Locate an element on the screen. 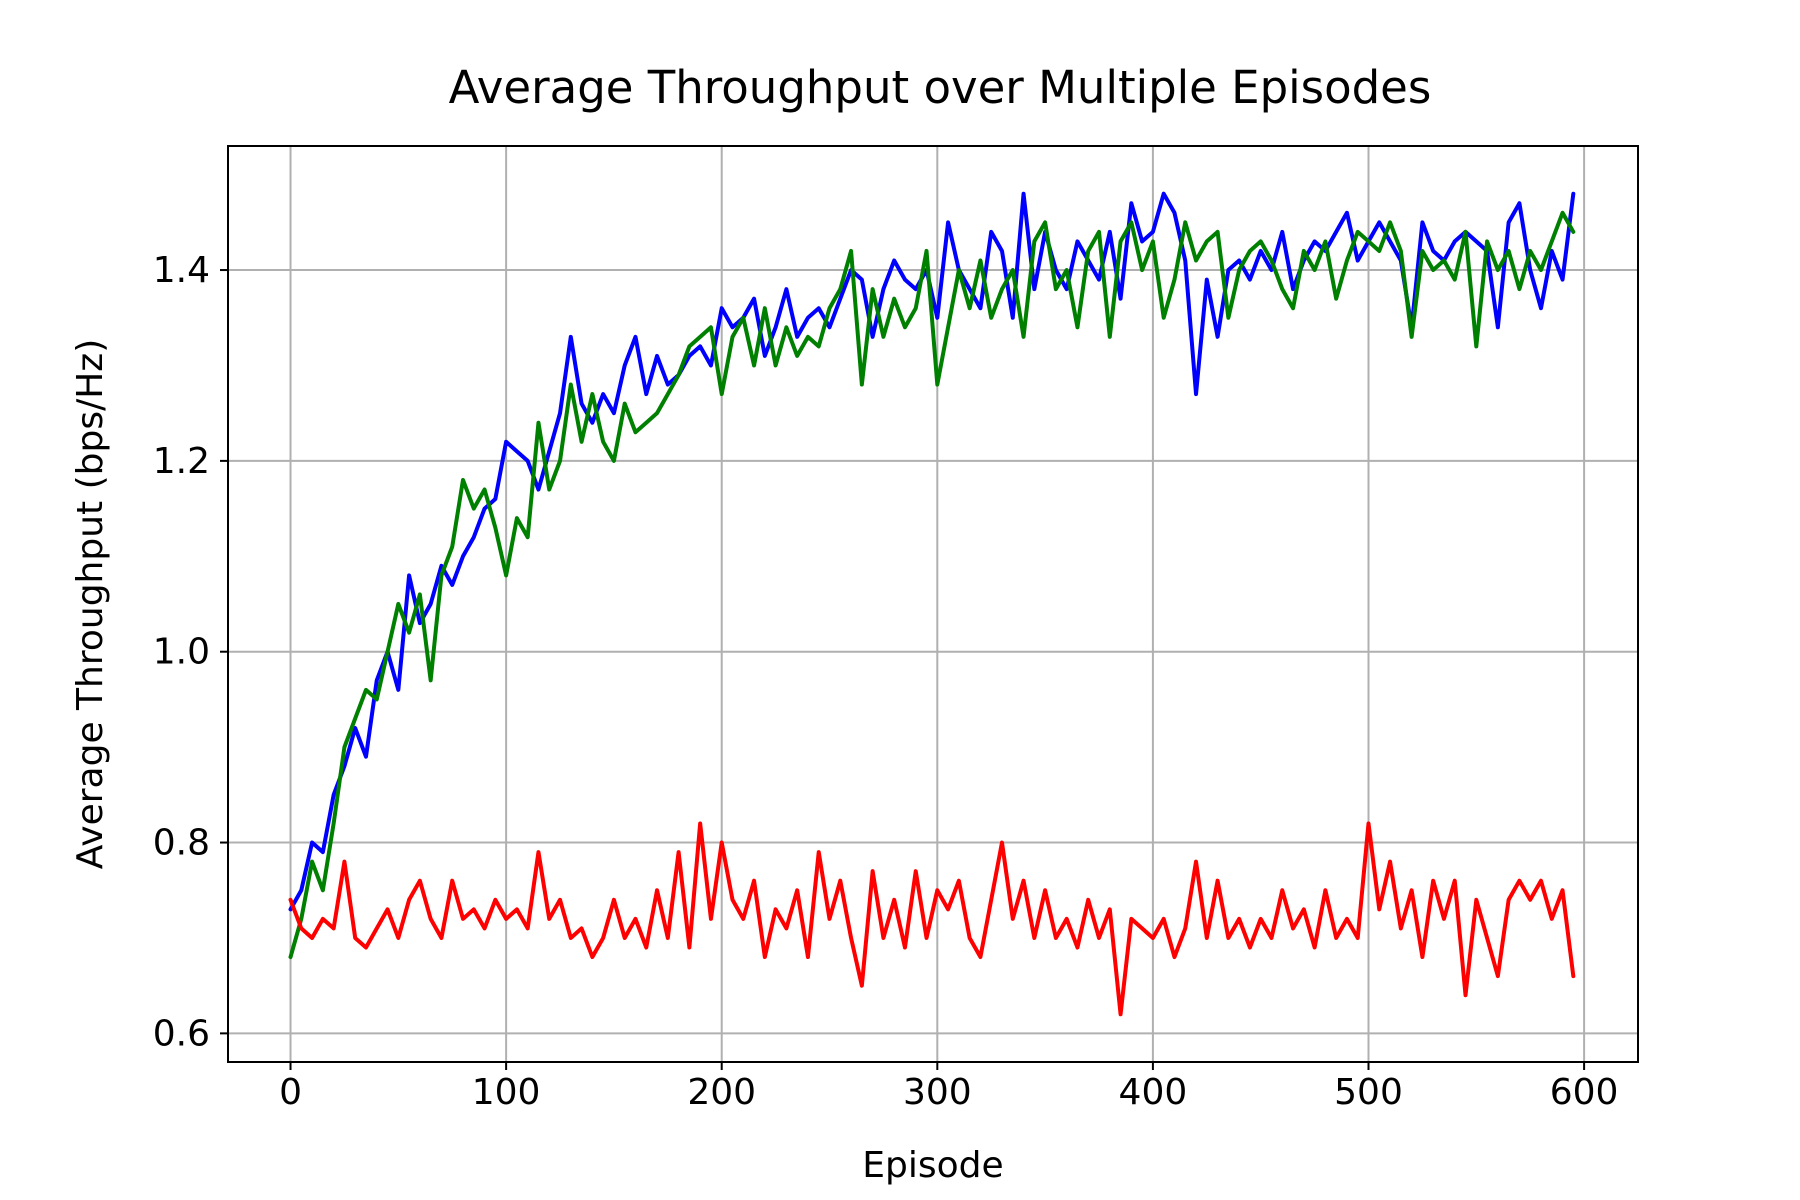  y-axis-ticks: 0.6 0.8 1.0 1.2 1.4 is located at coordinates (190, 652).